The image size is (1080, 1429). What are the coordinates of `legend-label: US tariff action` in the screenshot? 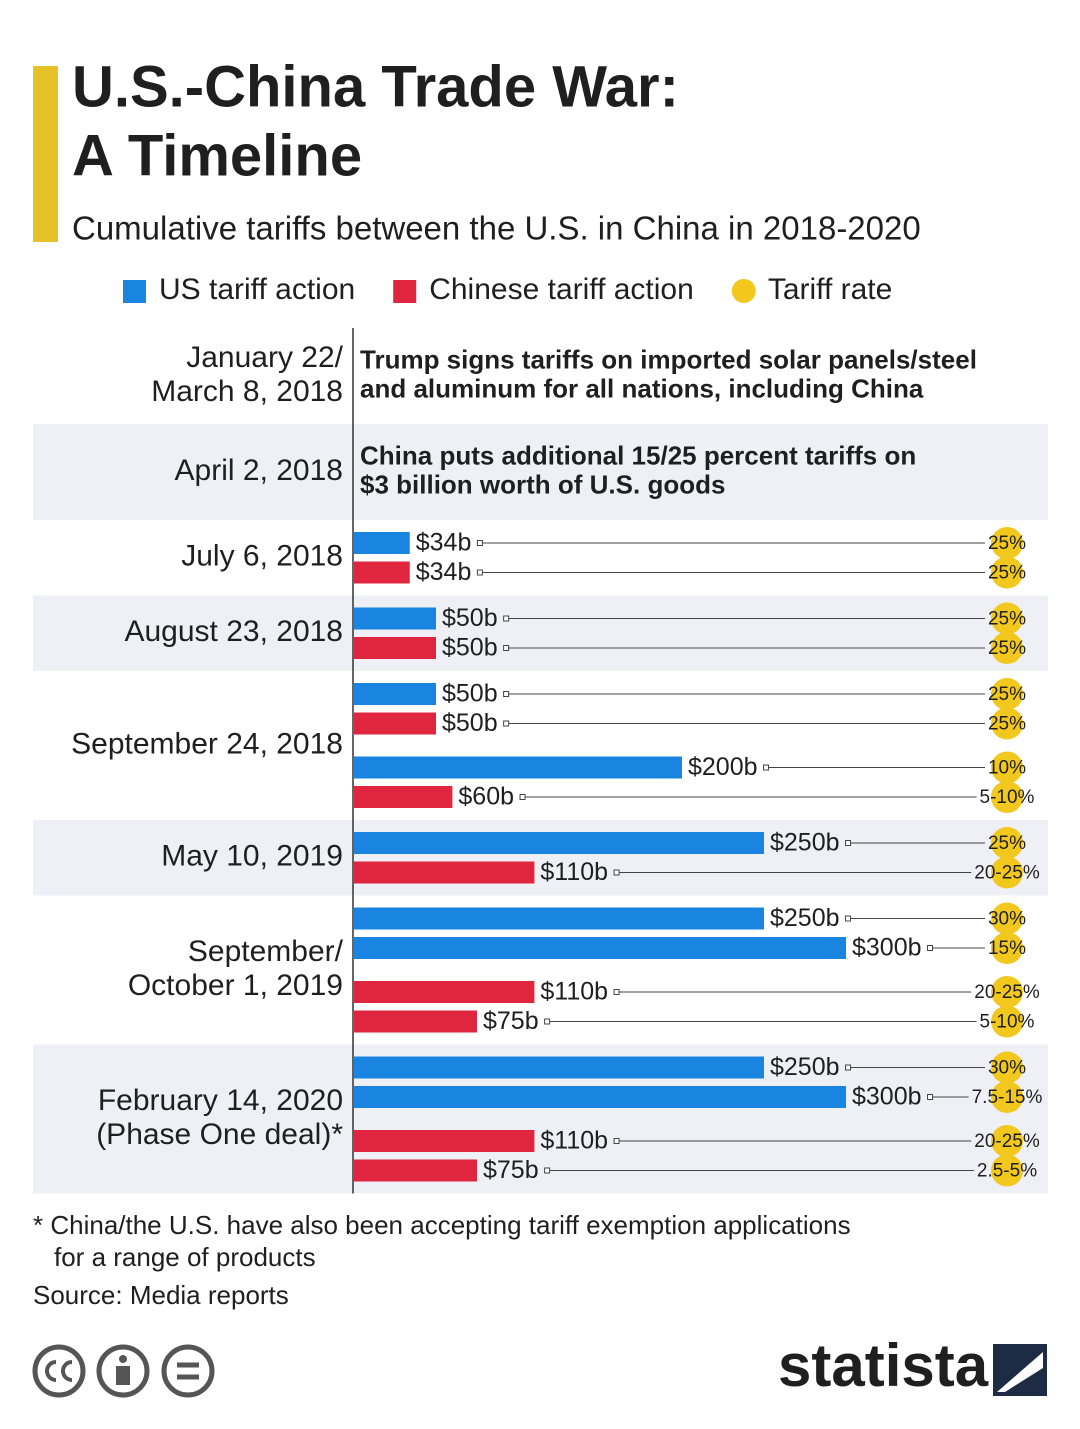 It's located at (257, 289).